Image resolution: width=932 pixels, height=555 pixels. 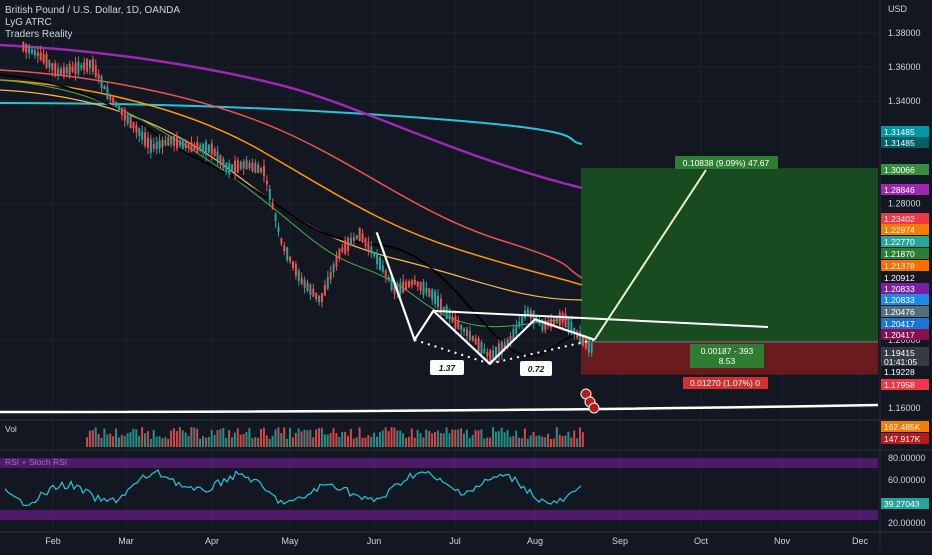 I want to click on support-curve, so click(x=439, y=408).